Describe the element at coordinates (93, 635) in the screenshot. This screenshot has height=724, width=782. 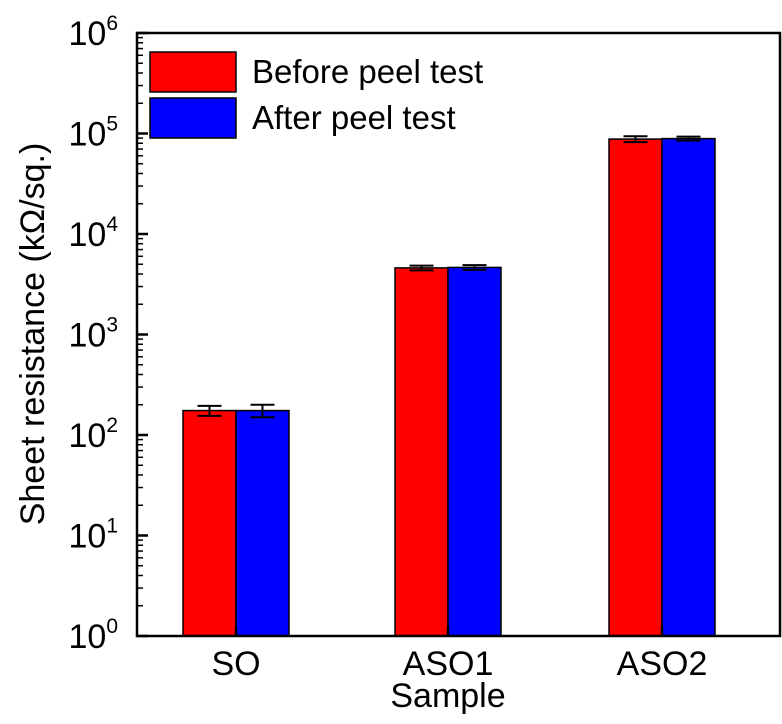
I see `y-tick-label: 10⁰` at that location.